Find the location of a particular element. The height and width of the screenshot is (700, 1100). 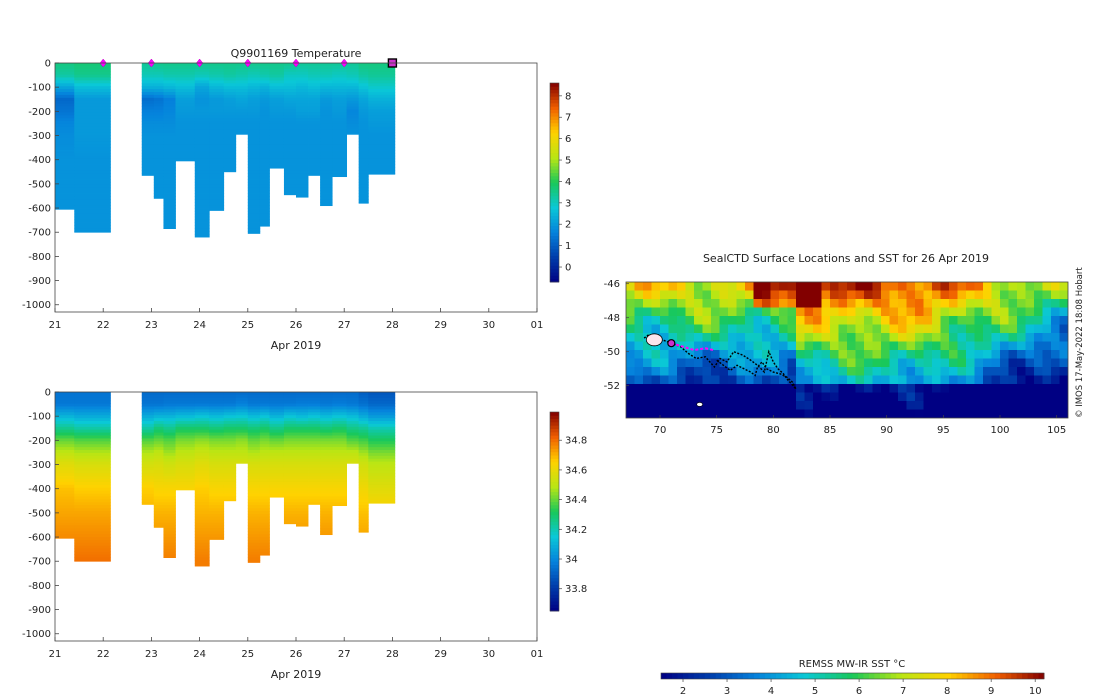

temperature-colorbar-tick-label: 0 is located at coordinates (568, 268).